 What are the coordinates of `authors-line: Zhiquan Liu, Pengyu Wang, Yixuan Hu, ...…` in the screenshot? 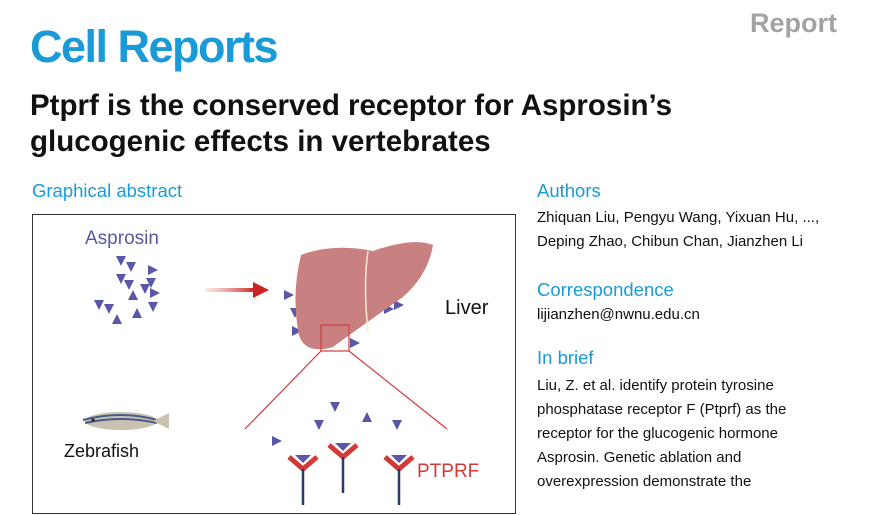 It's located at (678, 217).